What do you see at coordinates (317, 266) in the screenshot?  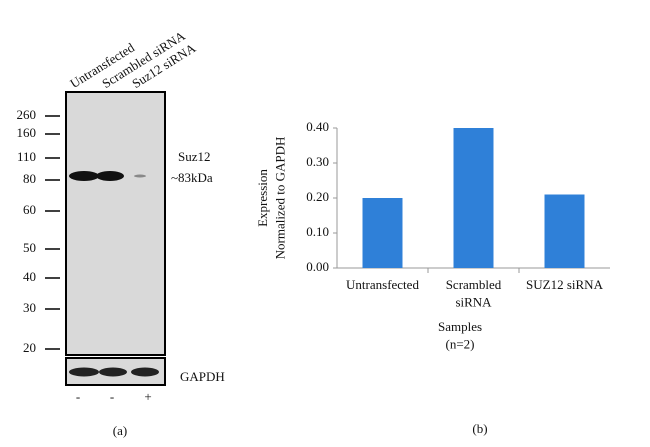 I see `y-tick-label: 0.00` at bounding box center [317, 266].